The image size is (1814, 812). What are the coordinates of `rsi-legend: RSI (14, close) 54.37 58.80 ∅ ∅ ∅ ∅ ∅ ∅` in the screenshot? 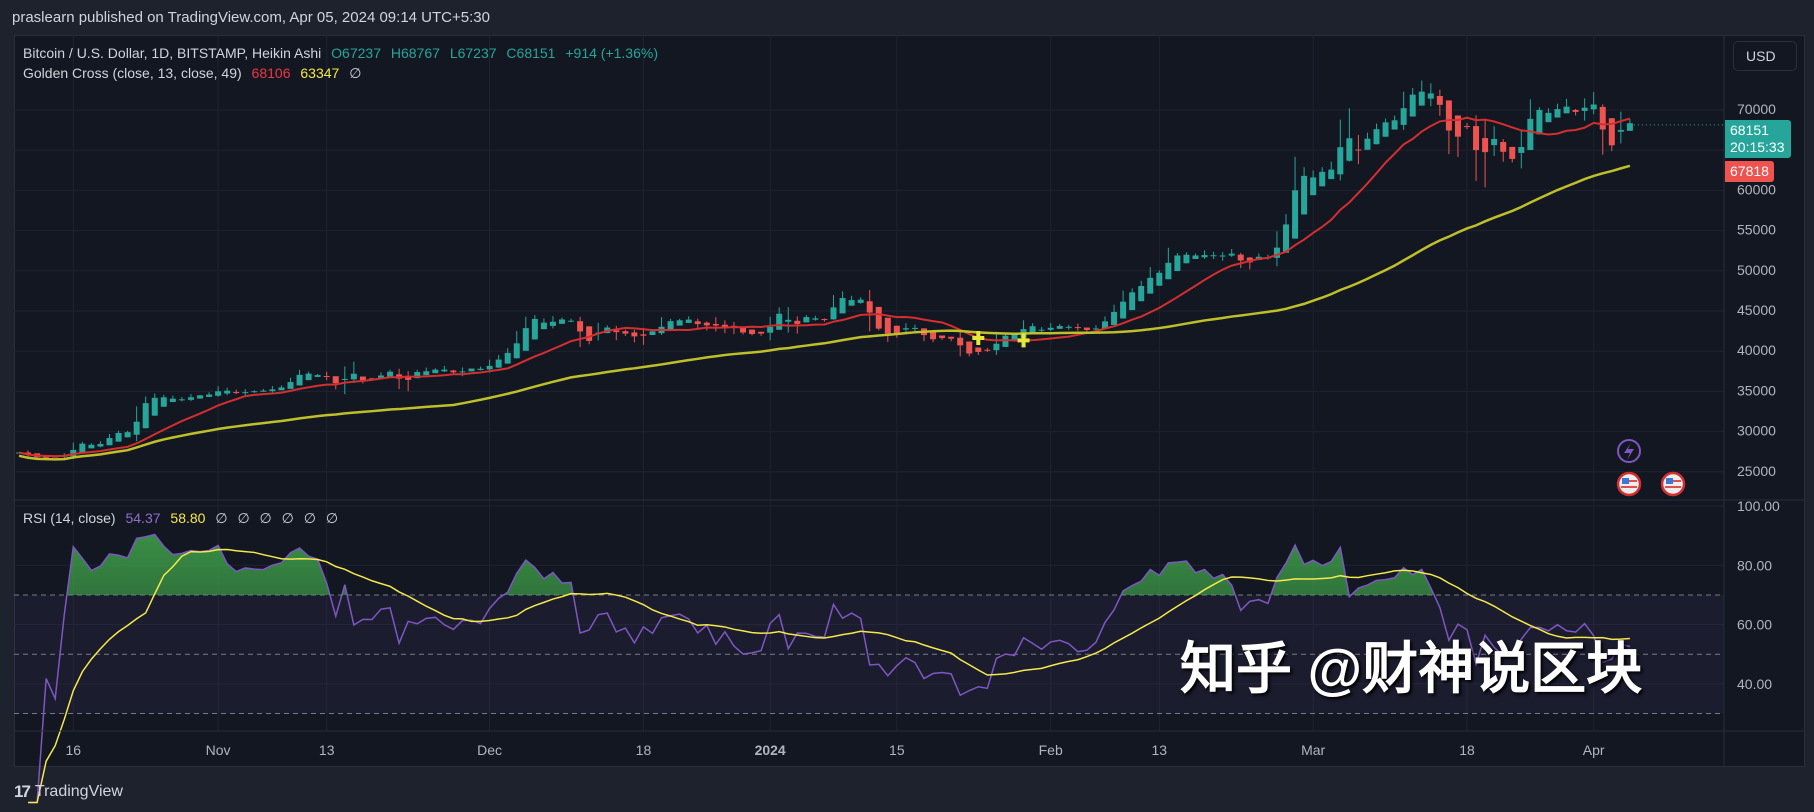 It's located at (183, 518).